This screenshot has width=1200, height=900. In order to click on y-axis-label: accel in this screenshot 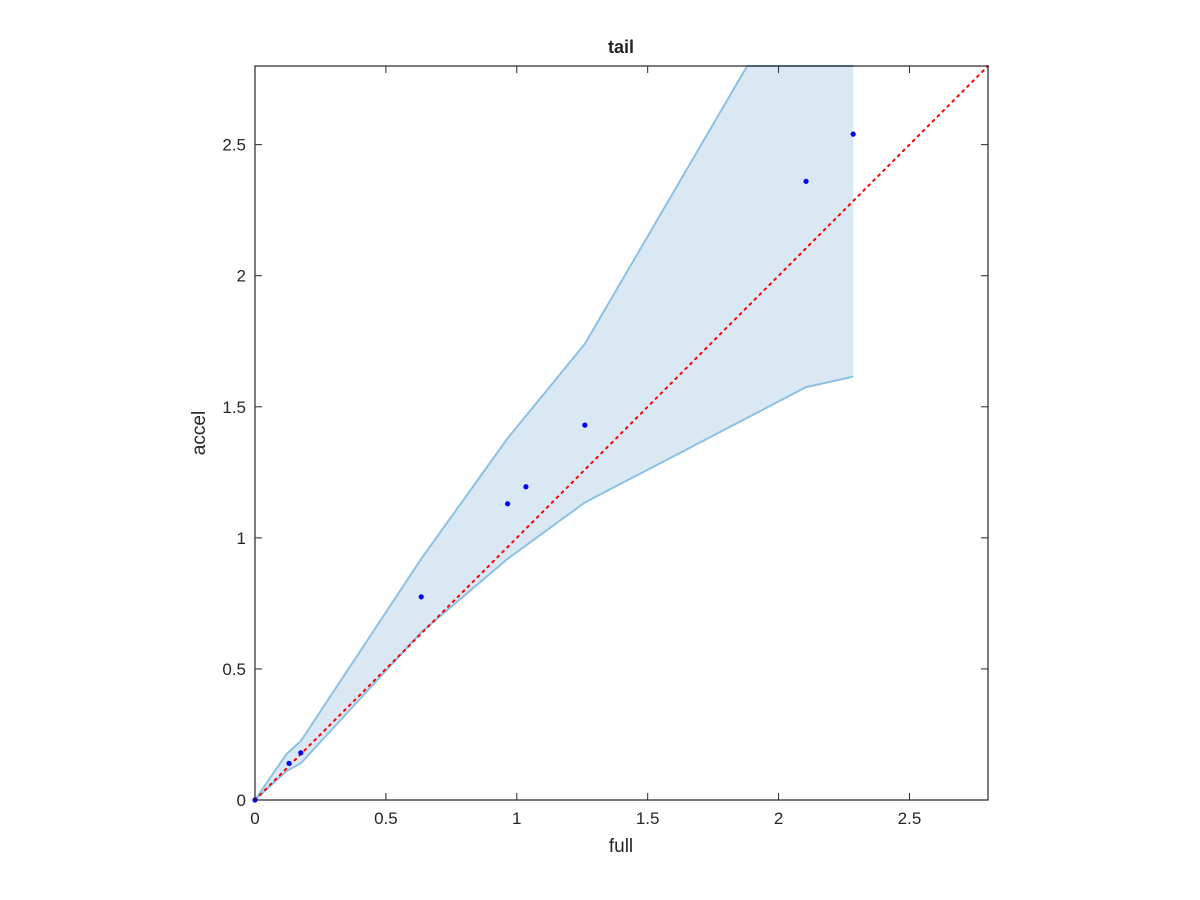, I will do `click(199, 433)`.